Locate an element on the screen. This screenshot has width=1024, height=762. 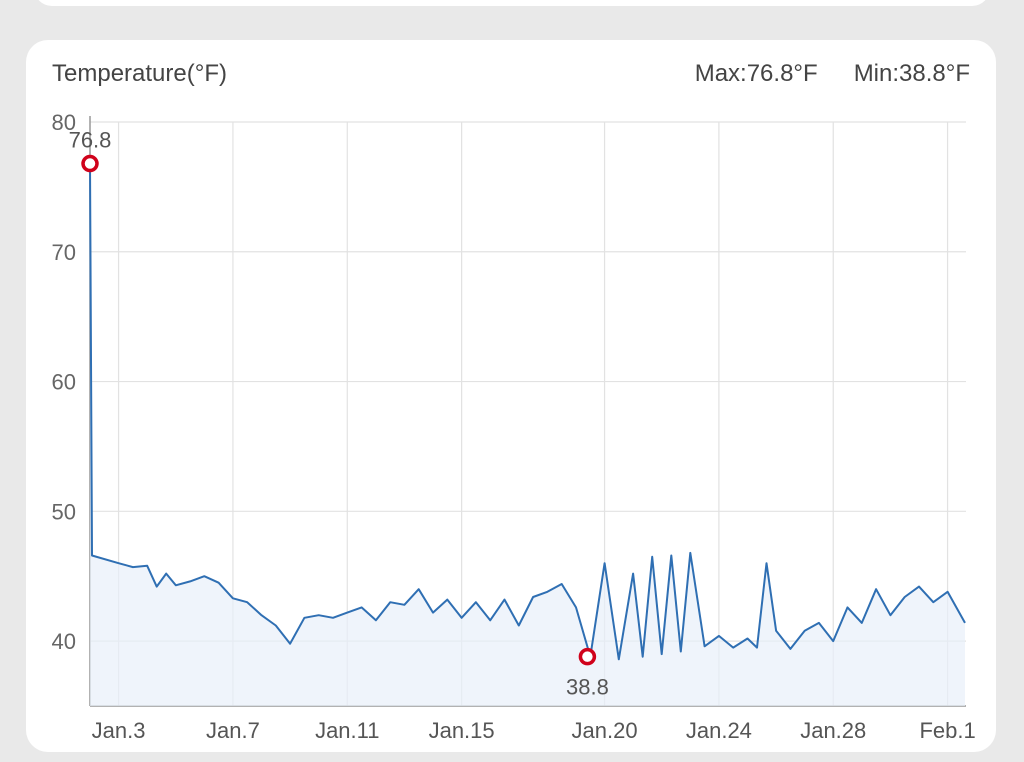
min-point-label: 38.8 is located at coordinates (587, 687).